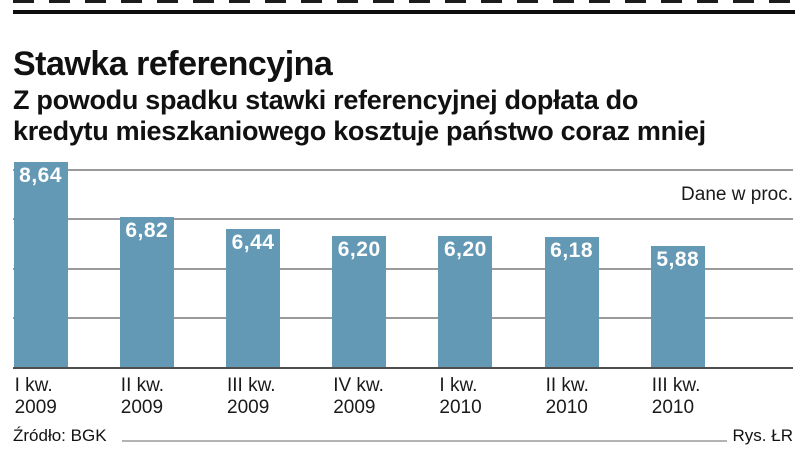 The width and height of the screenshot is (805, 460). What do you see at coordinates (253, 297) in the screenshot?
I see `bar: 6,44` at bounding box center [253, 297].